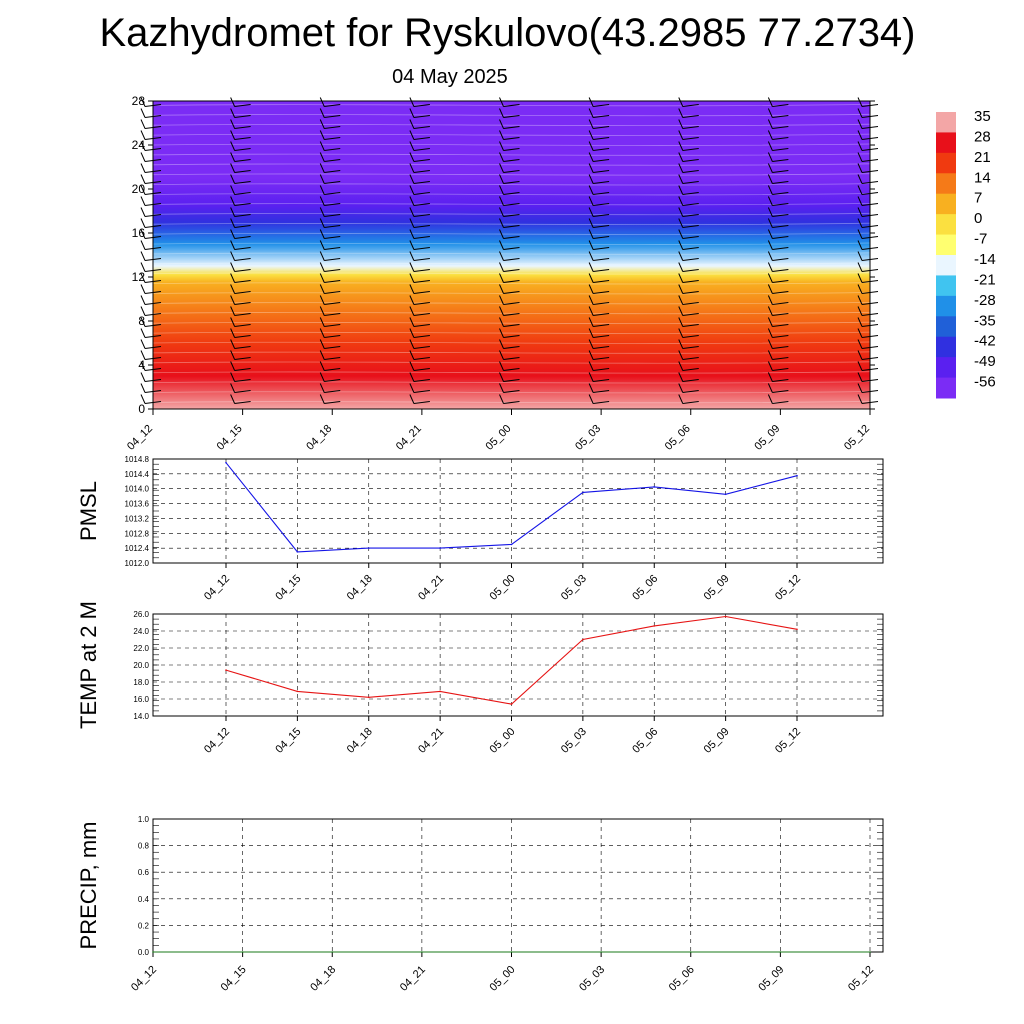 Image resolution: width=1024 pixels, height=1024 pixels. What do you see at coordinates (144, 899) in the screenshot?
I see `y-tick-label: 0.4` at bounding box center [144, 899].